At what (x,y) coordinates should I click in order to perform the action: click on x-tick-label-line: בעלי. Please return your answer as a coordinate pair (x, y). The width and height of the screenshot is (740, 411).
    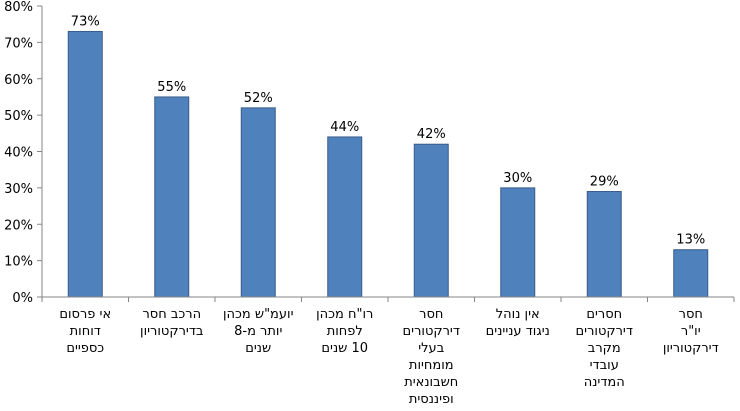
    Looking at the image, I should click on (431, 348).